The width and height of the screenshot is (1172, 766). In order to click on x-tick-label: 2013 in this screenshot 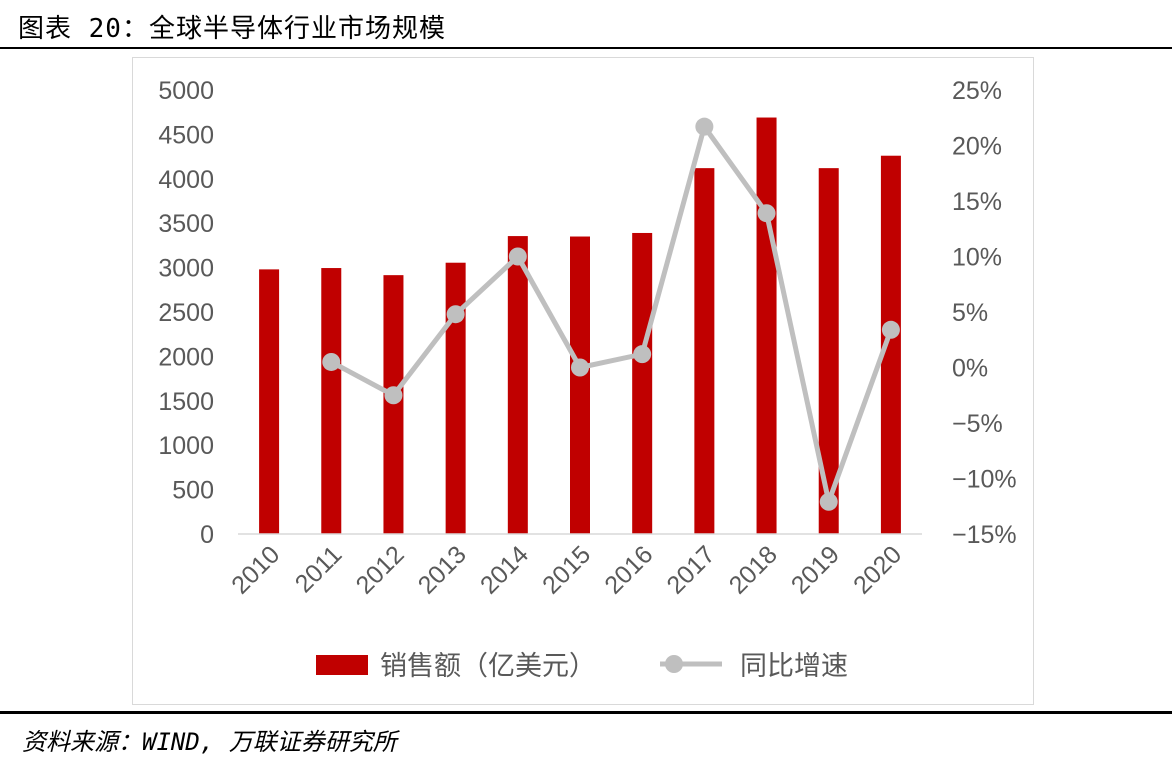, I will do `click(442, 569)`.